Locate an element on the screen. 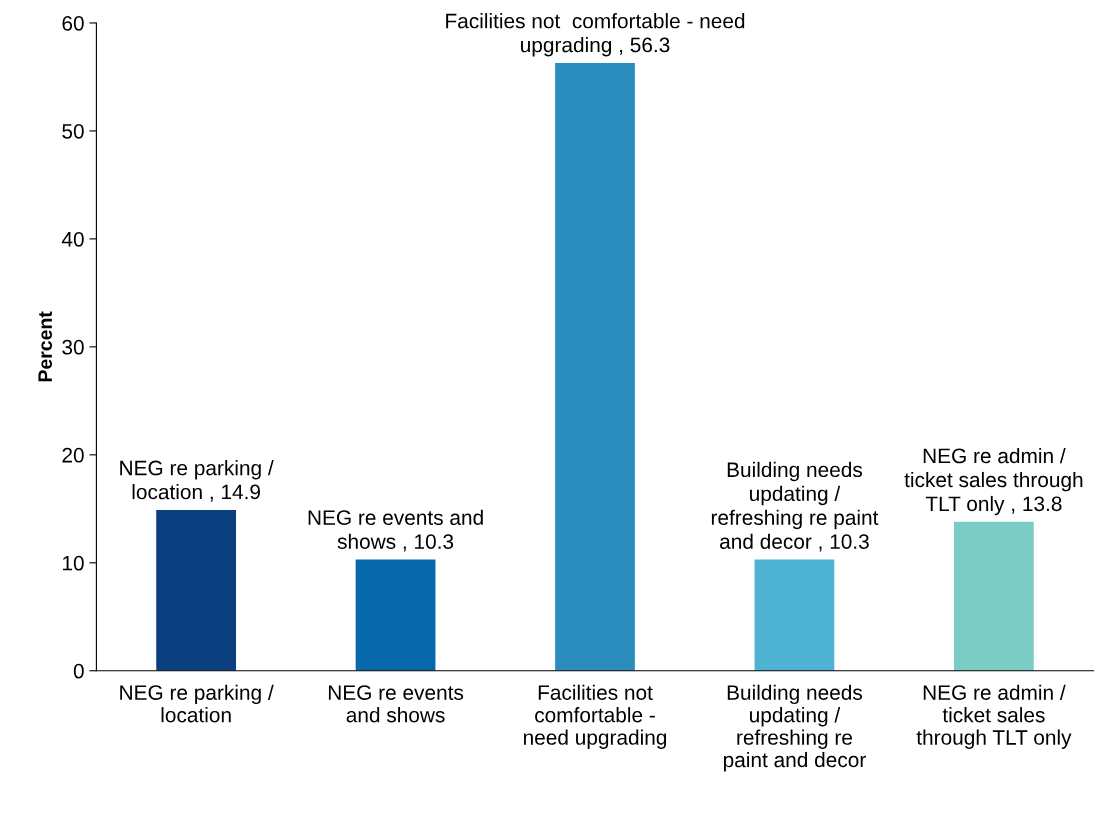  y-tick-label: 60 is located at coordinates (73, 23).